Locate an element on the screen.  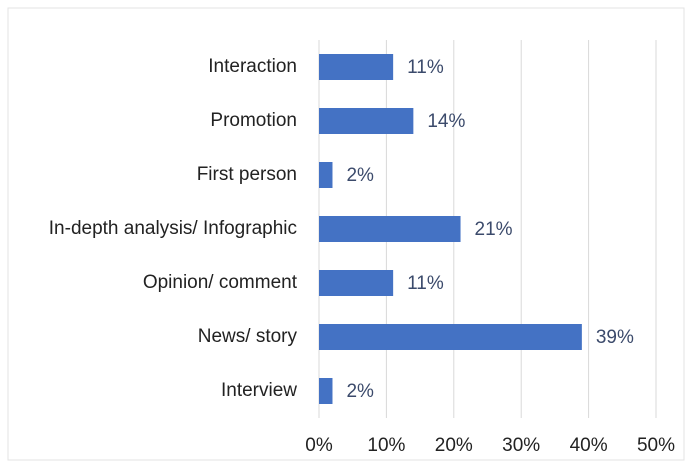
x-tick-label: 30% is located at coordinates (521, 445).